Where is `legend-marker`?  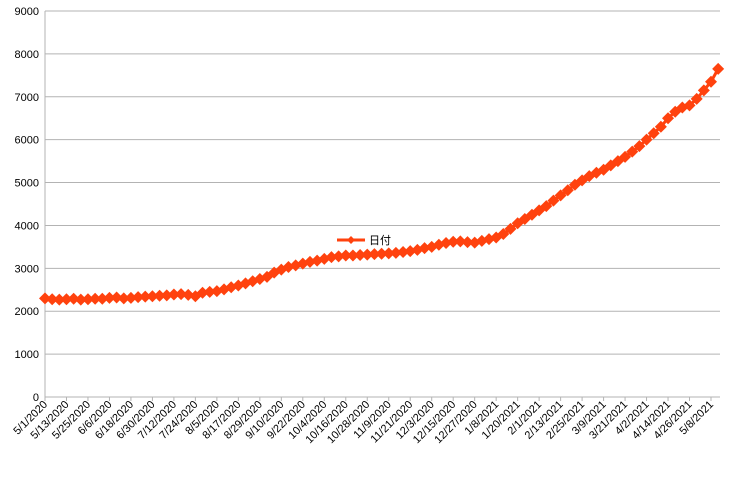 legend-marker is located at coordinates (351, 240).